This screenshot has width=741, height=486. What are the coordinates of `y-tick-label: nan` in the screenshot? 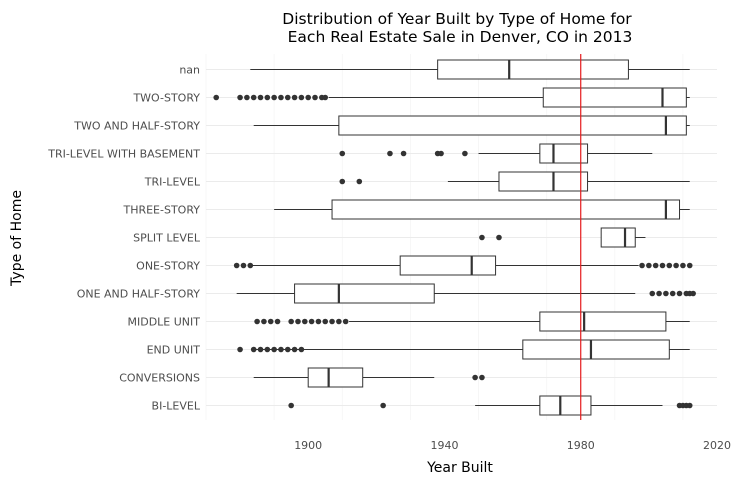 It's located at (189, 70).